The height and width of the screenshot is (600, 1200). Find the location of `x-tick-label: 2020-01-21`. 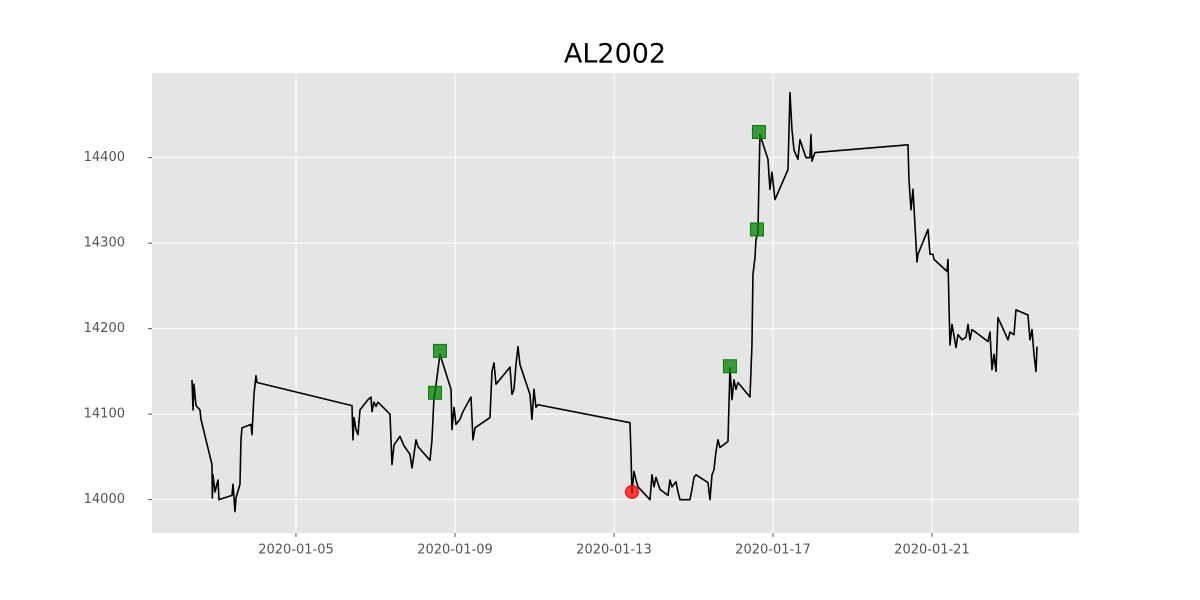

x-tick-label: 2020-01-21 is located at coordinates (932, 550).